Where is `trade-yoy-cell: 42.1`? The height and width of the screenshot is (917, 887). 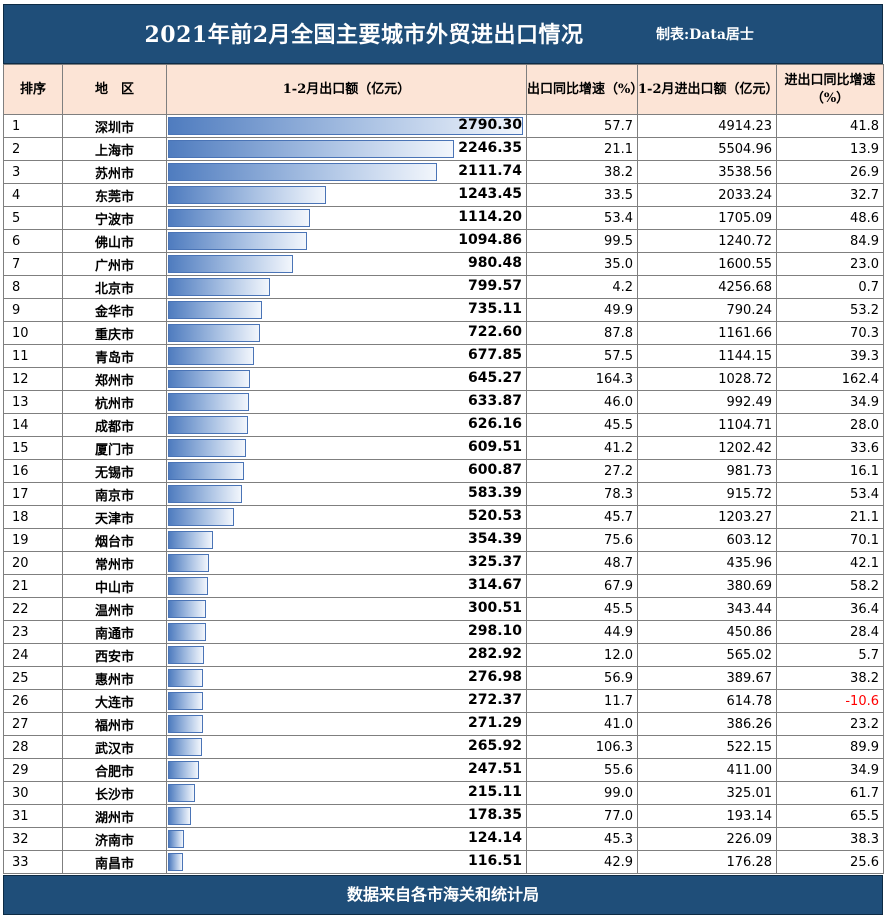 trade-yoy-cell: 42.1 is located at coordinates (830, 563).